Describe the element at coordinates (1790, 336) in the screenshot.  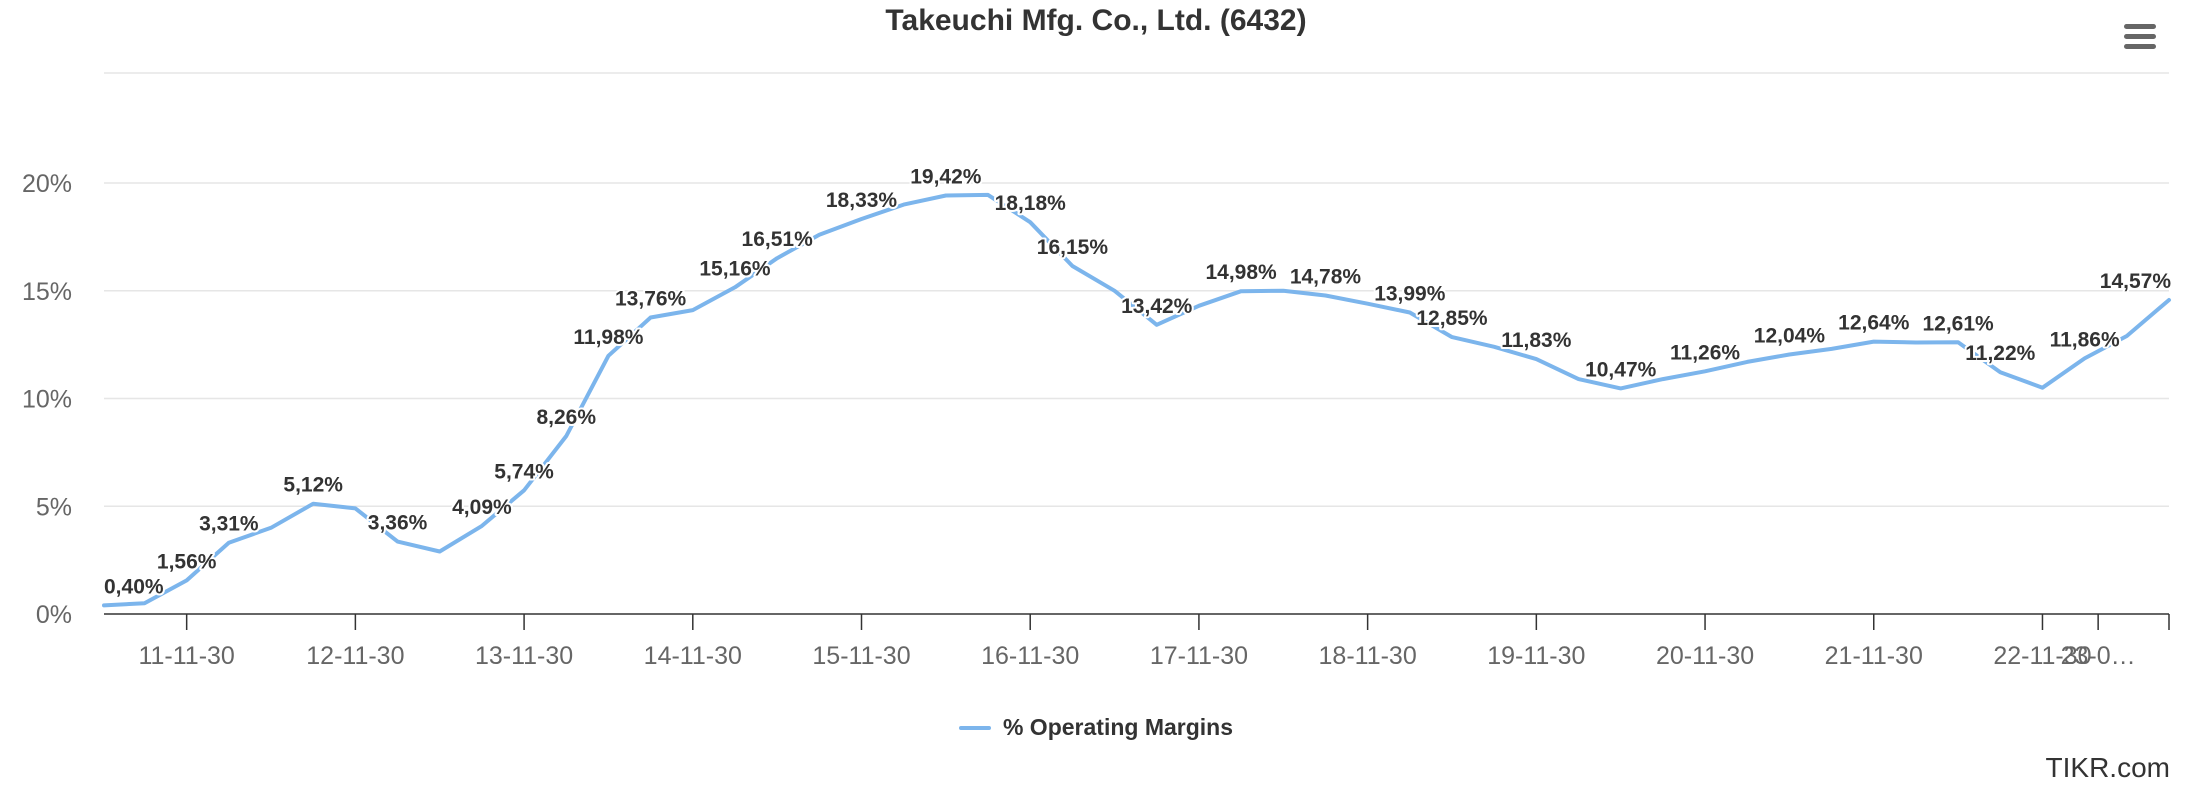
I see `data-label: 12,04%` at that location.